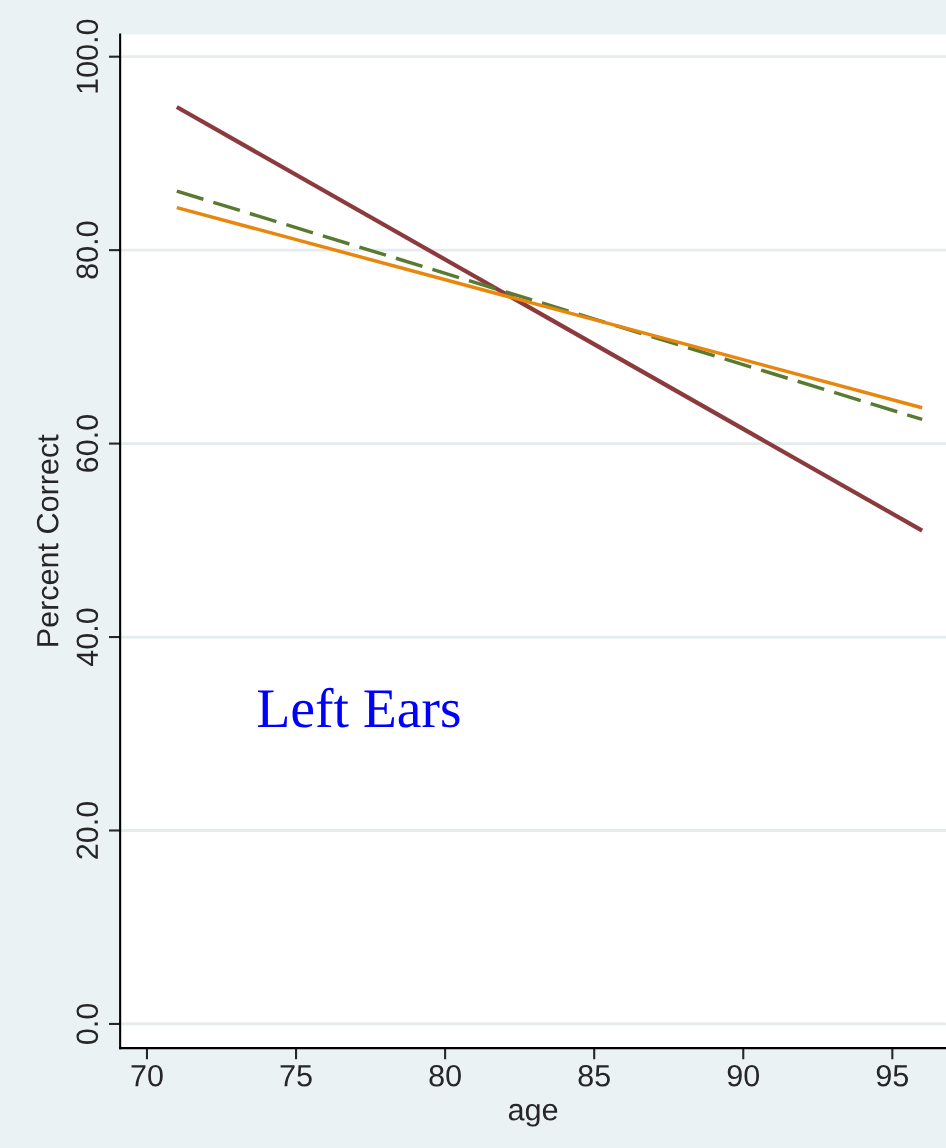 Image resolution: width=946 pixels, height=1148 pixels. What do you see at coordinates (445, 1075) in the screenshot?
I see `x-tick-label: 80` at bounding box center [445, 1075].